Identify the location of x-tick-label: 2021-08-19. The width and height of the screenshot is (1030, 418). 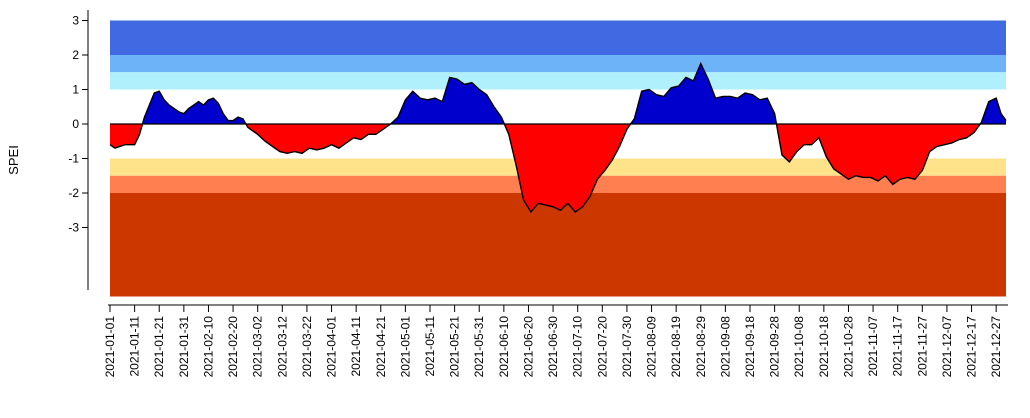
(676, 347).